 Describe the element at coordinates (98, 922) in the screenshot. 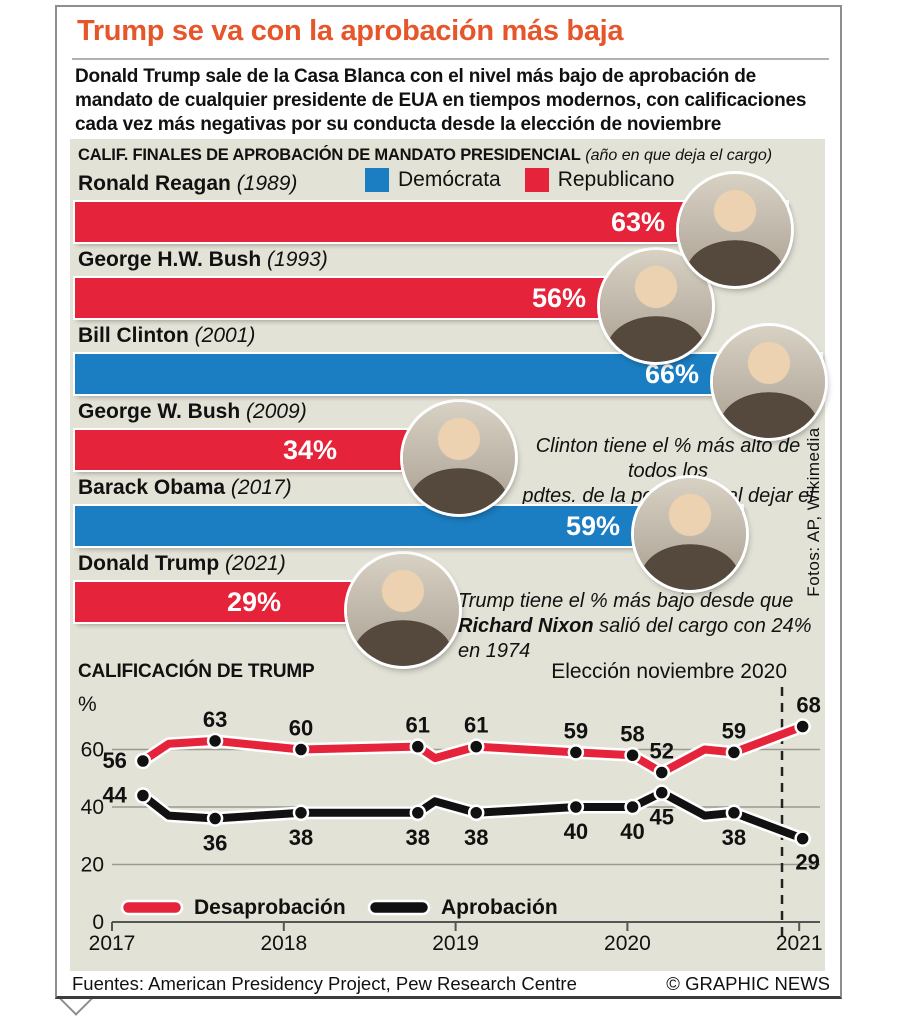

I see `y-tick-label: 0` at that location.